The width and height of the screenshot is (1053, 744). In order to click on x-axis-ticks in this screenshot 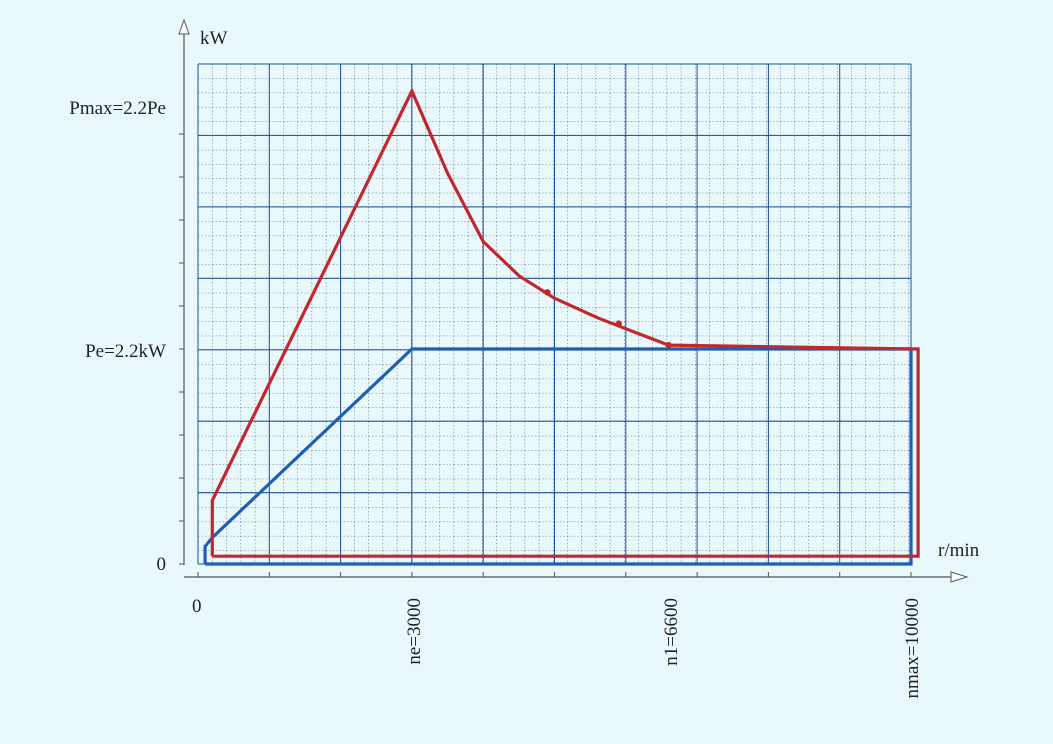, I will do `click(554, 574)`.